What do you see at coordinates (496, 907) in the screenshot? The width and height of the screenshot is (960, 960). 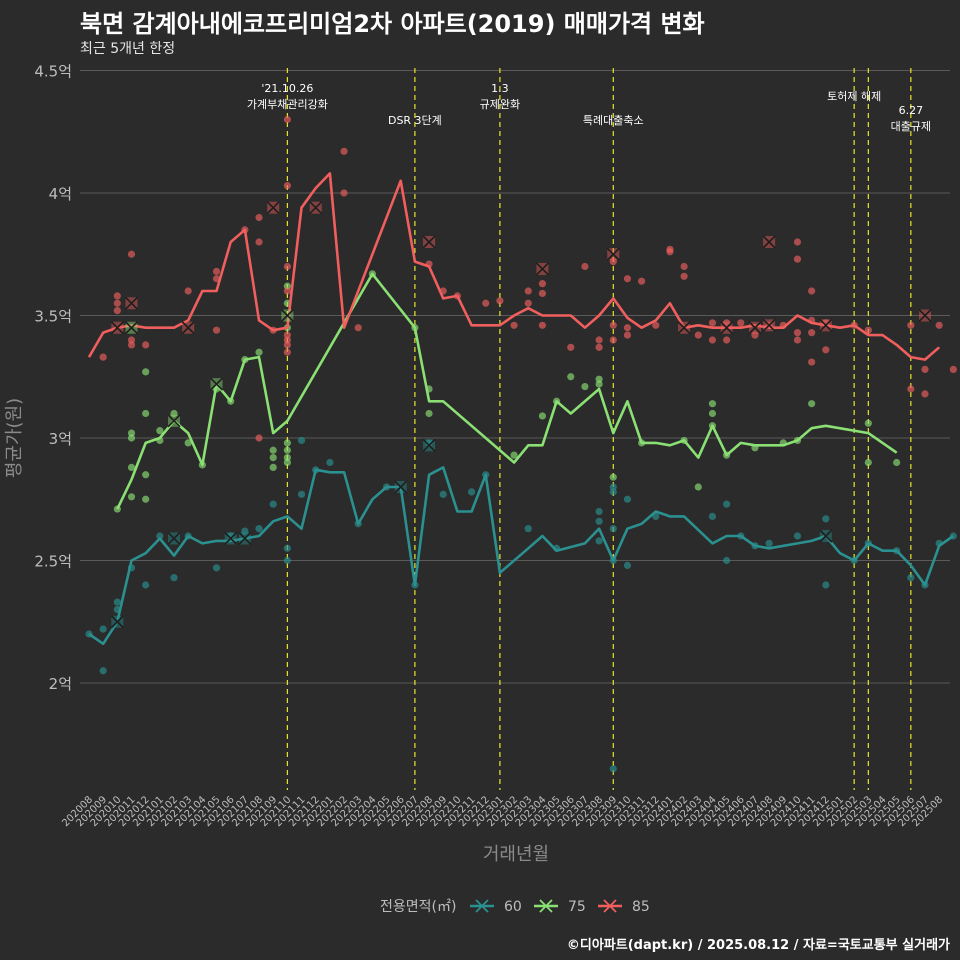 I see `legend-item-60: 60` at bounding box center [496, 907].